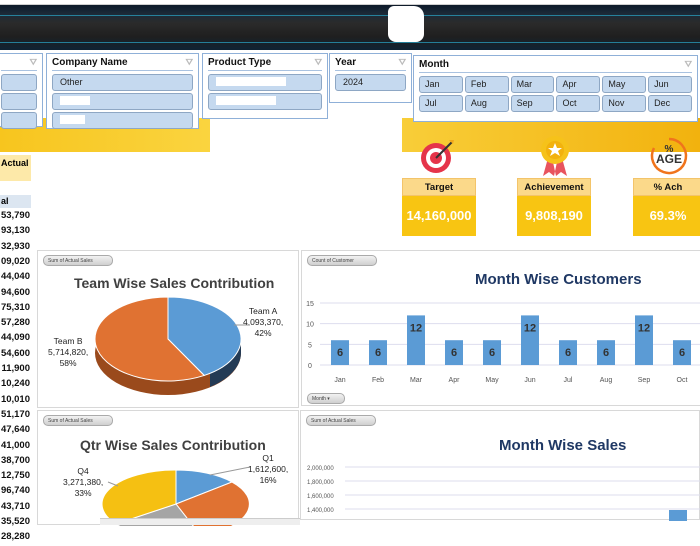 The height and width of the screenshot is (546, 700). Describe the element at coordinates (342, 260) in the screenshot. I see `field-button-count-customer: Count of Customer` at that location.